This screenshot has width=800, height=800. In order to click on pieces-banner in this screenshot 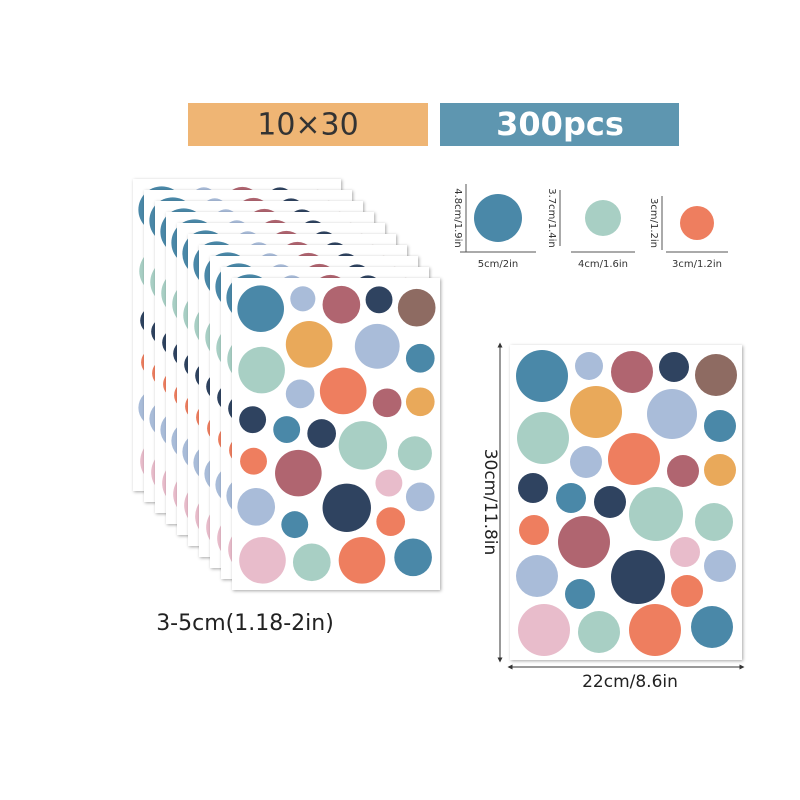, I will do `click(559, 124)`.